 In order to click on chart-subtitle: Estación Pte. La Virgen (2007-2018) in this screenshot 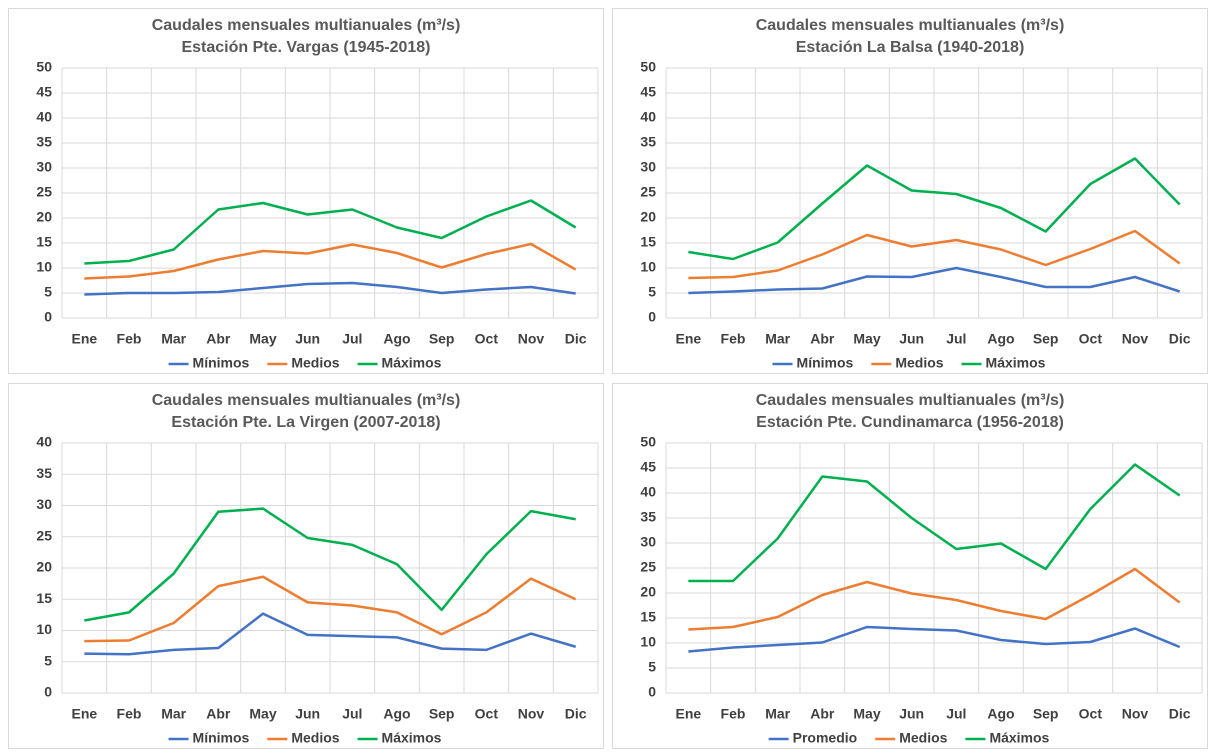, I will do `click(305, 422)`.